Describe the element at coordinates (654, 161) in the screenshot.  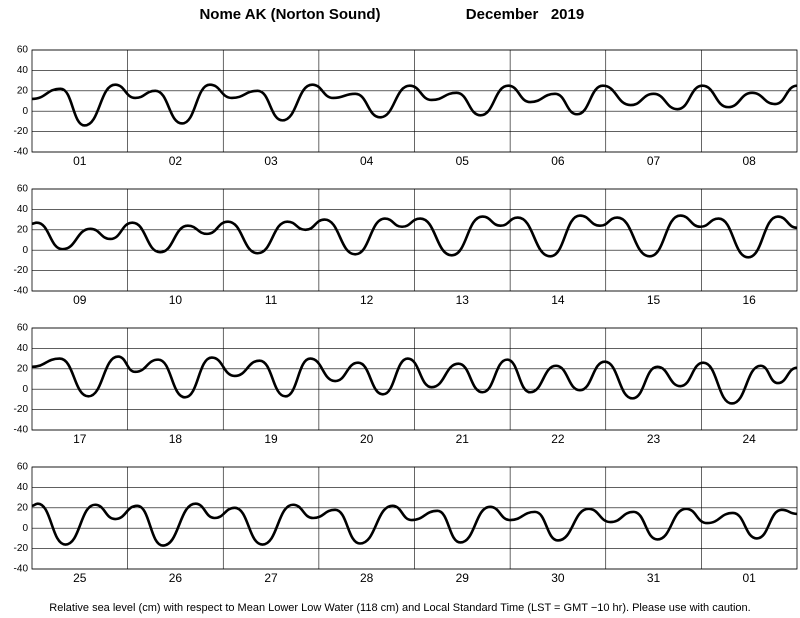
I see `x-tick-label: 07` at that location.